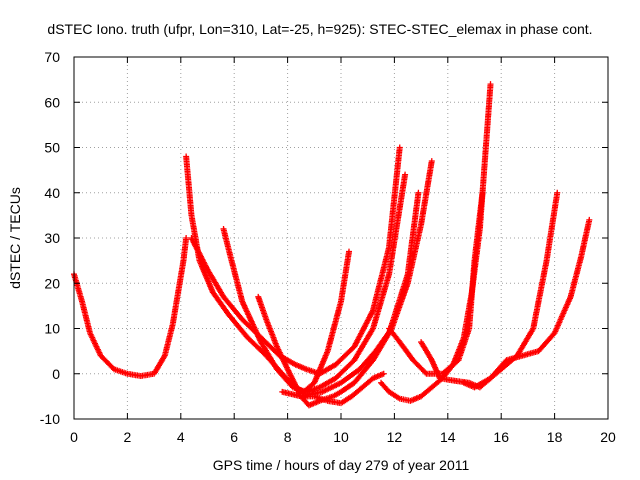 This screenshot has width=640, height=480. Describe the element at coordinates (52, 283) in the screenshot. I see `y-tick-label: 20` at that location.